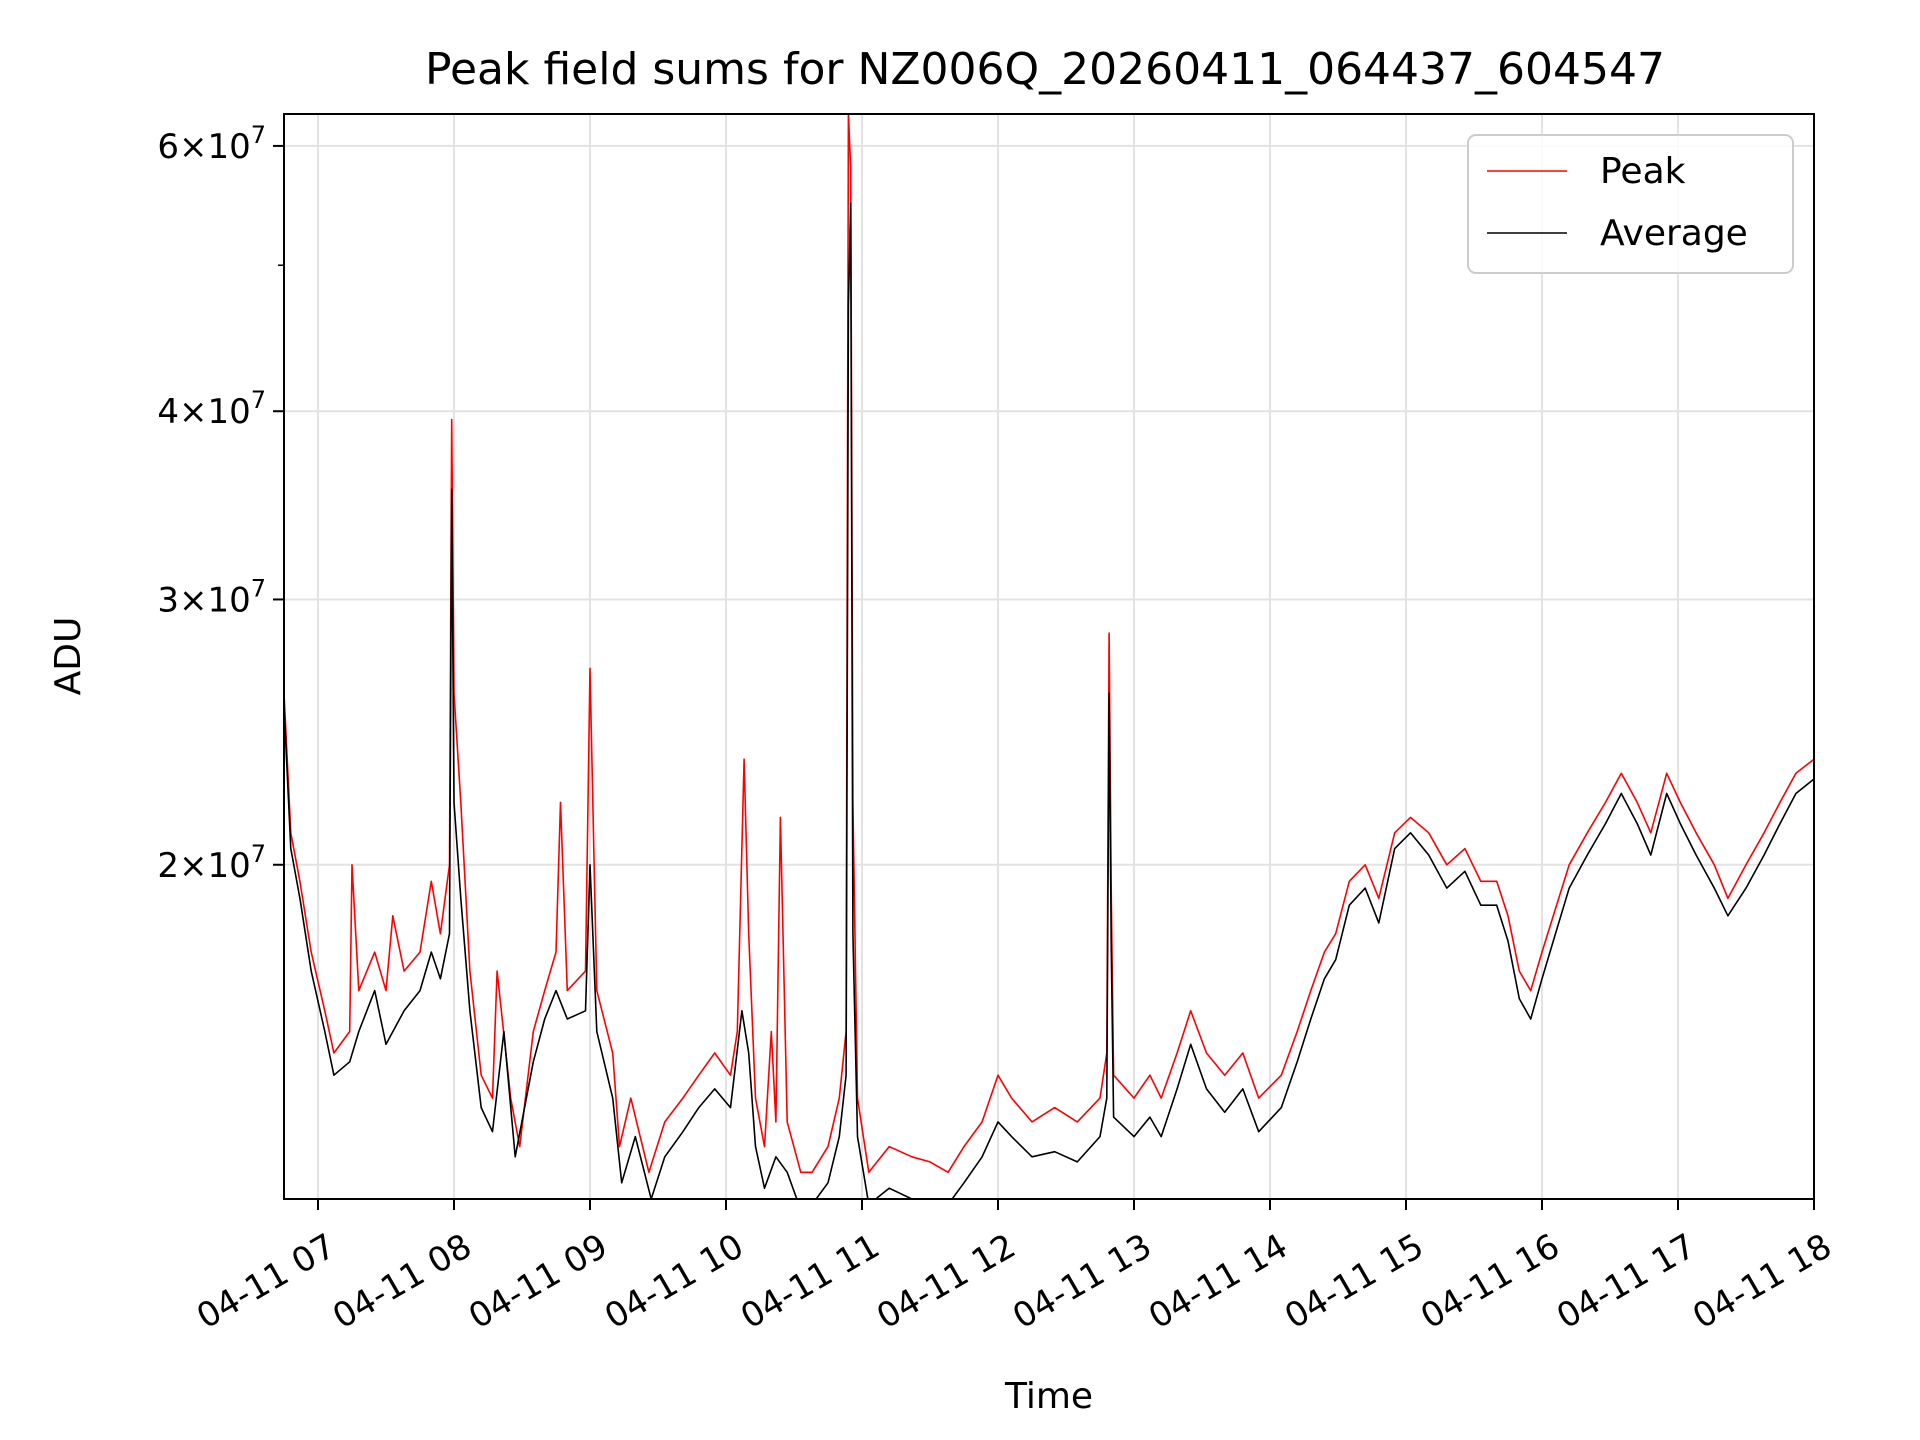 The image size is (1920, 1440). I want to click on y-tick-label: 4×107, so click(211, 409).